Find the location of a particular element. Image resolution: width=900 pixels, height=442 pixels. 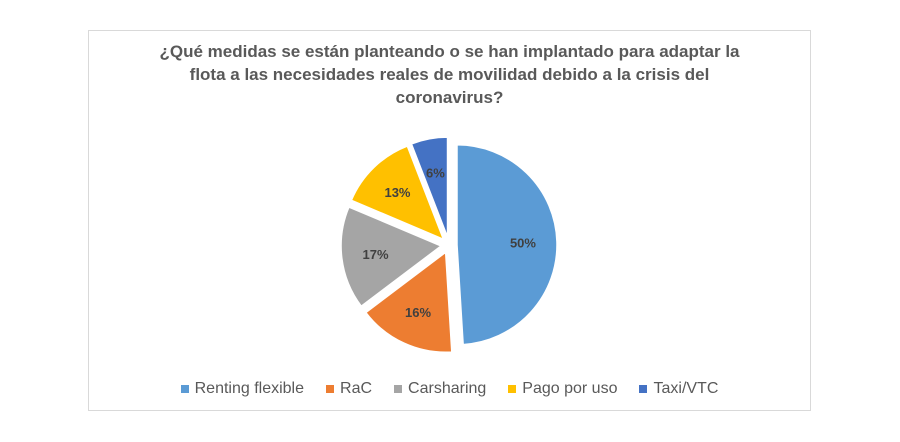

legend-item: RaC is located at coordinates (349, 389).